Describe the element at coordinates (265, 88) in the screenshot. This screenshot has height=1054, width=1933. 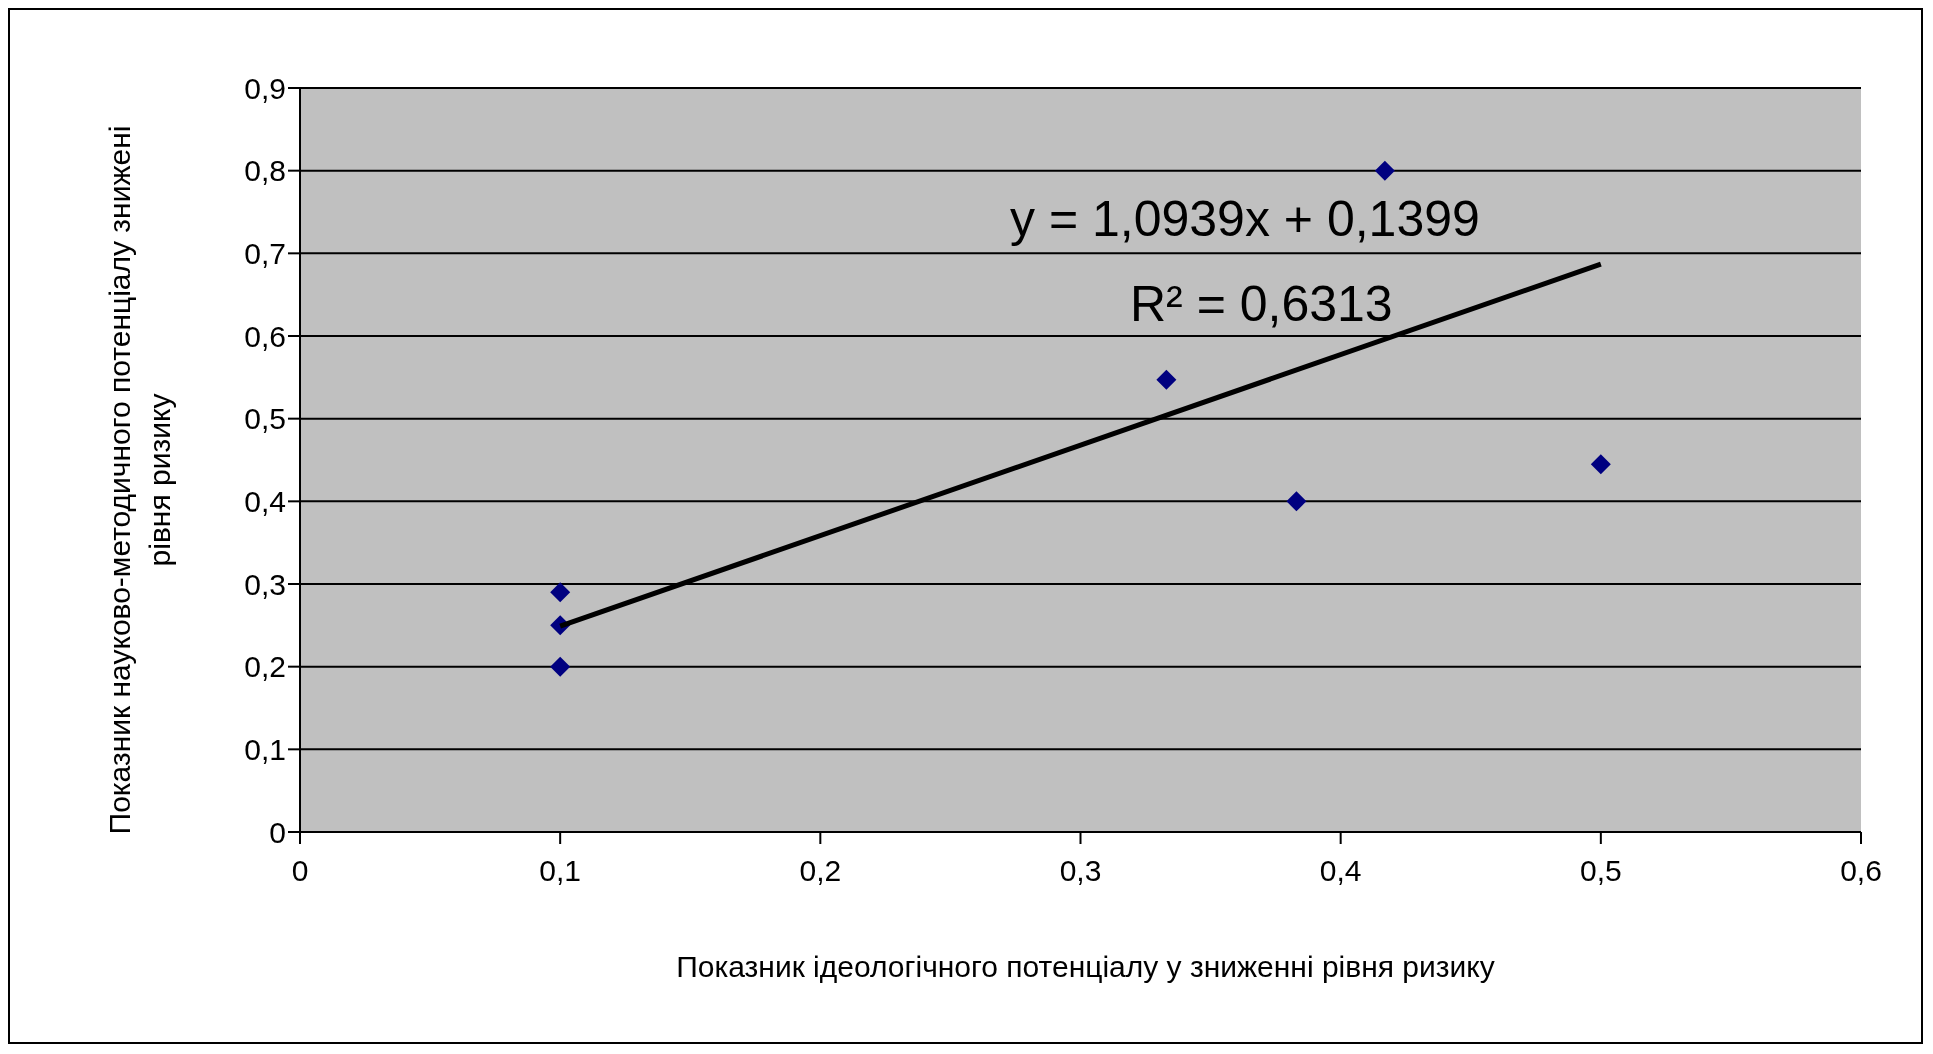
I see `y-tick-label: 0,9` at that location.